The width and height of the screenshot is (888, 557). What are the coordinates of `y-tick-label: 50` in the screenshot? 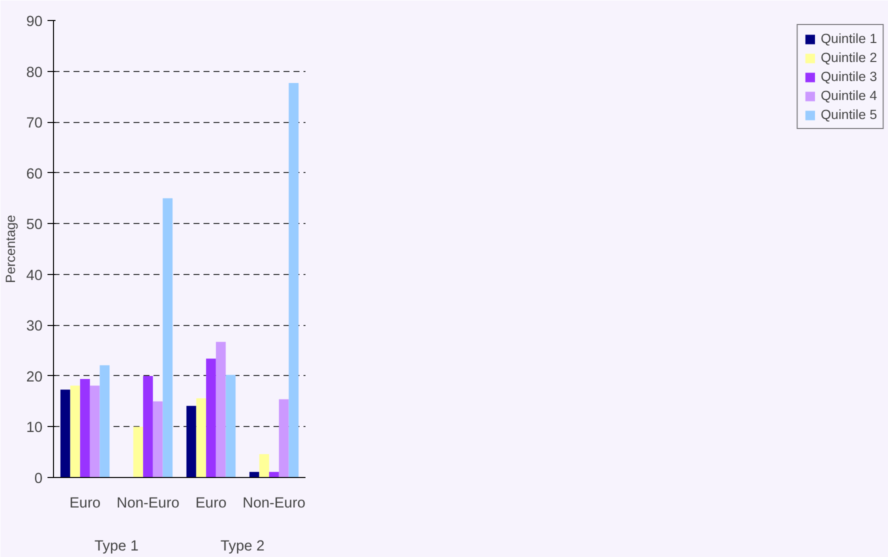 It's located at (34, 225).